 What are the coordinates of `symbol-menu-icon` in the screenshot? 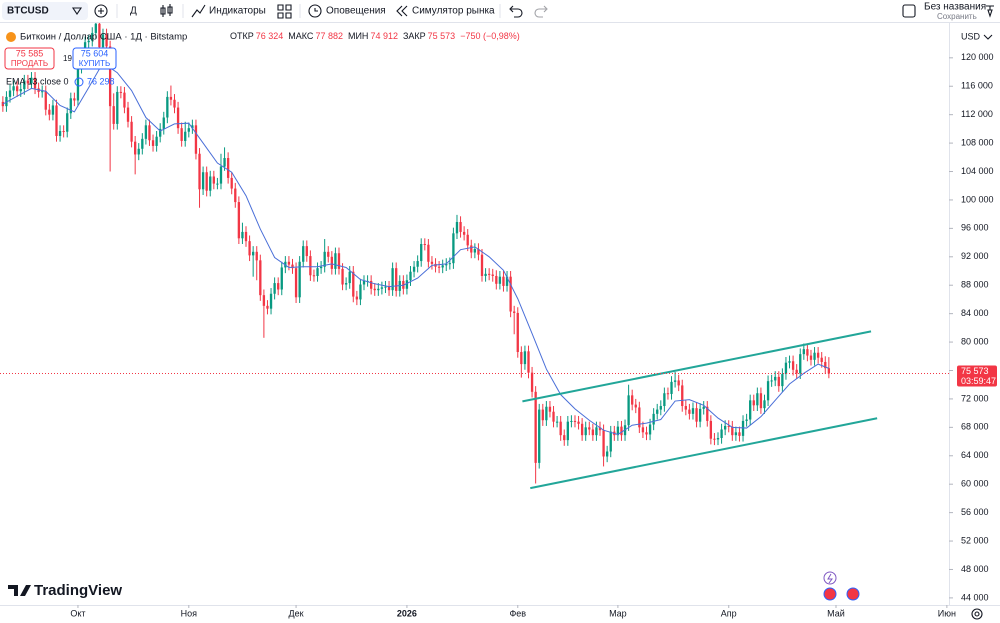 It's located at (77, 11).